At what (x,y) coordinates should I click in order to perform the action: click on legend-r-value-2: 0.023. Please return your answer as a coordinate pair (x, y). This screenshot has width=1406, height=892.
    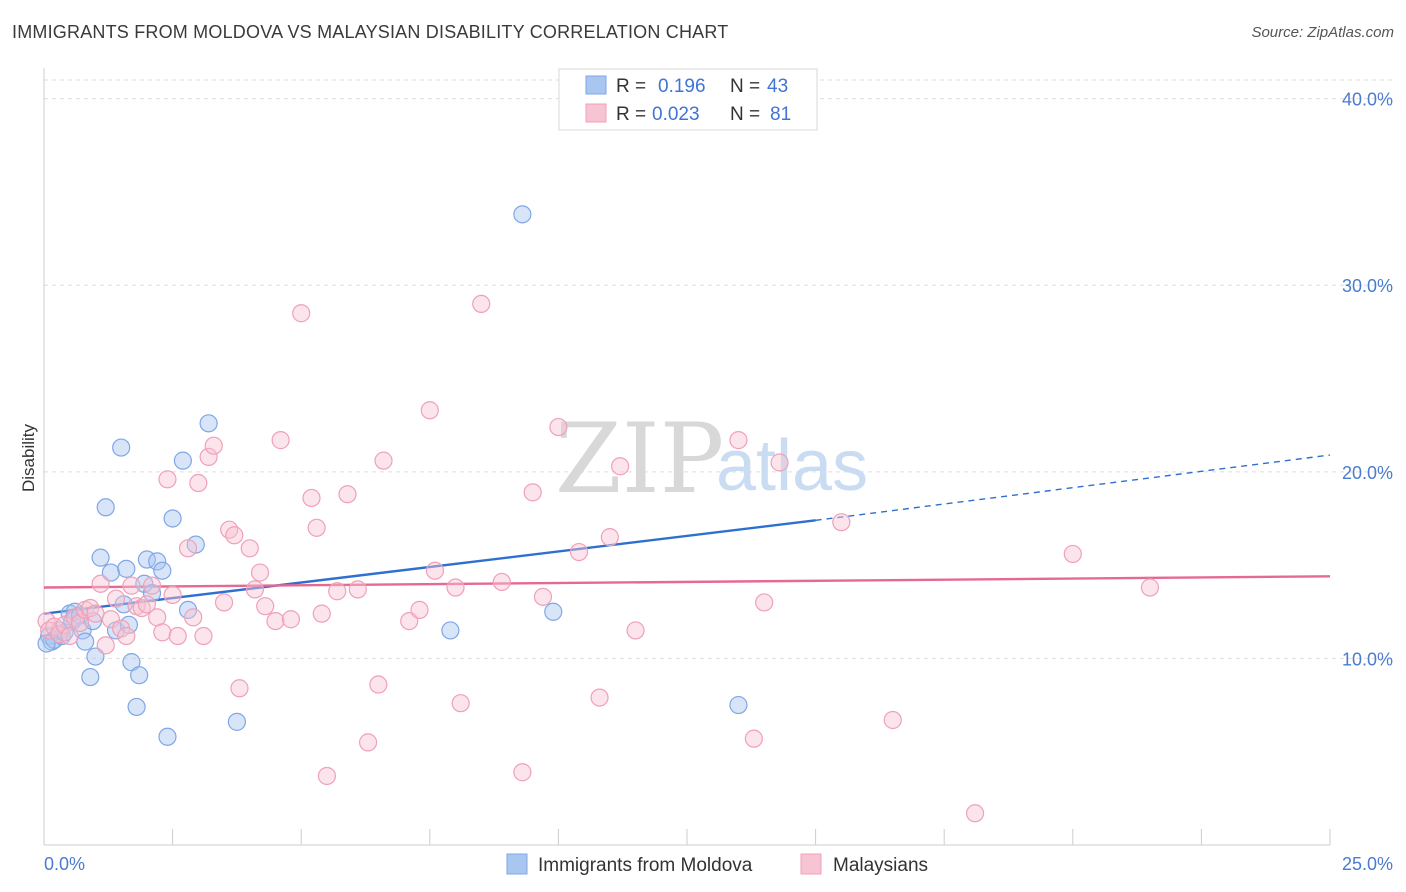
    Looking at the image, I should click on (676, 114).